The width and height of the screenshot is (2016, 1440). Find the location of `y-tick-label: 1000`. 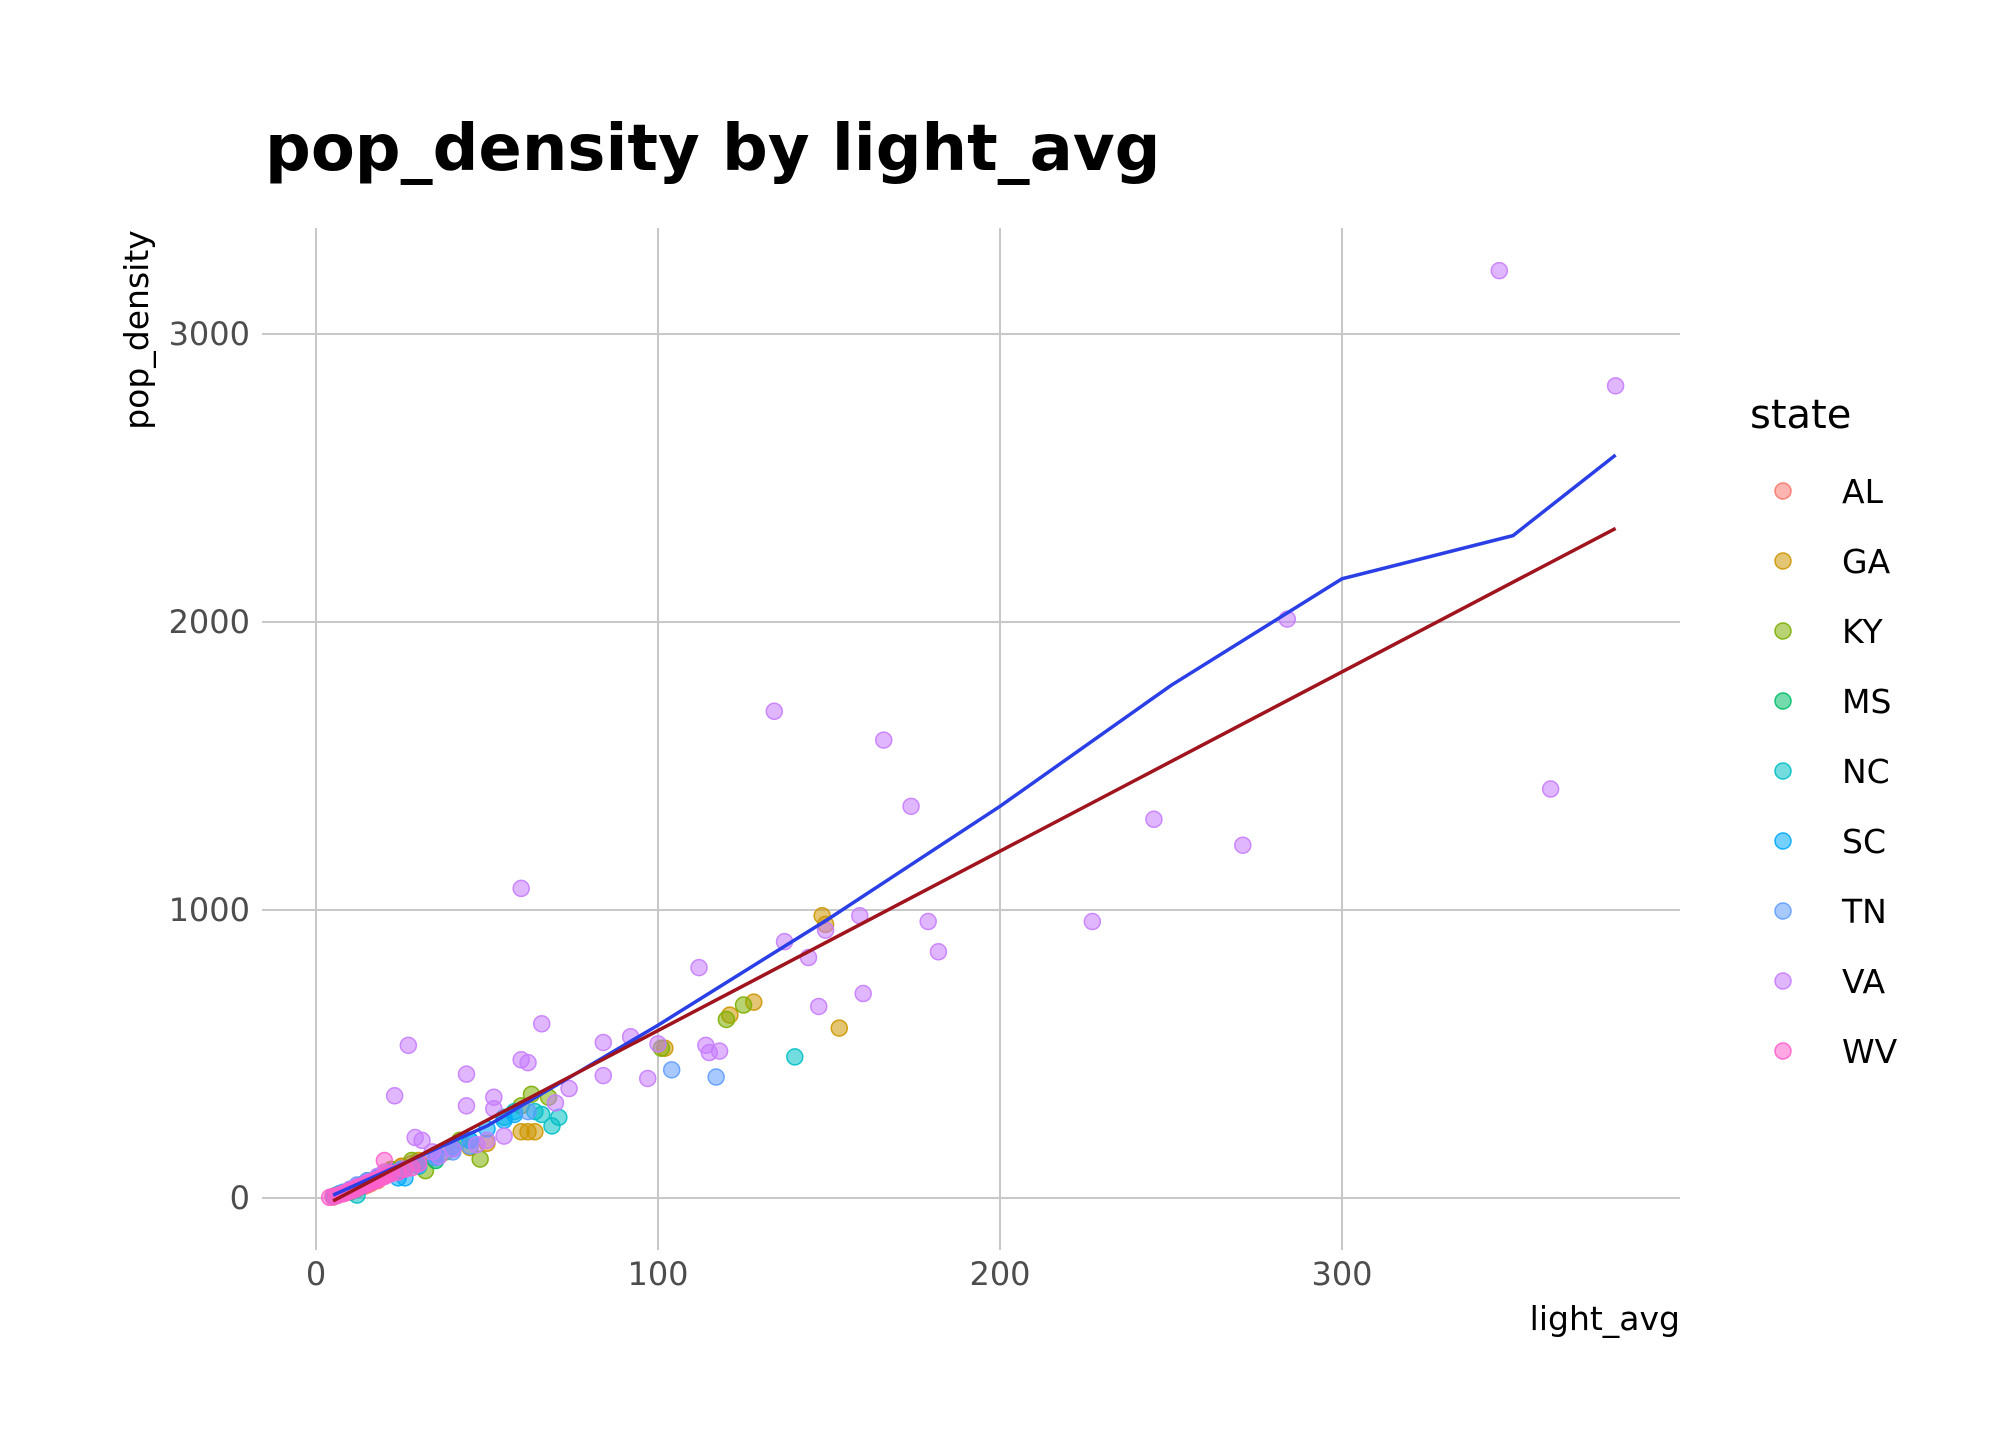

y-tick-label: 1000 is located at coordinates (209, 910).